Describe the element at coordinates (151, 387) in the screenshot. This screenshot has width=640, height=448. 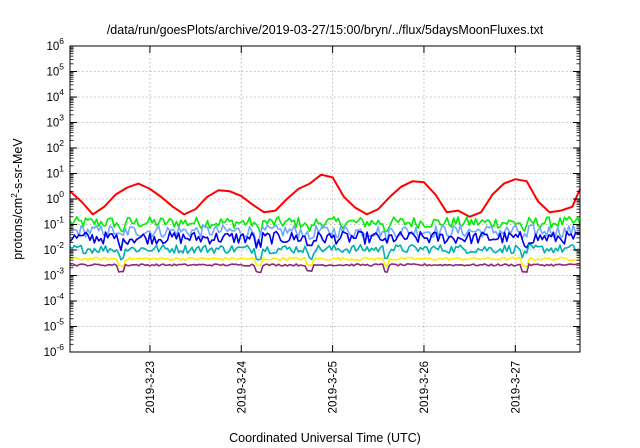
I see `x-tick-label: 2019-3-23` at that location.